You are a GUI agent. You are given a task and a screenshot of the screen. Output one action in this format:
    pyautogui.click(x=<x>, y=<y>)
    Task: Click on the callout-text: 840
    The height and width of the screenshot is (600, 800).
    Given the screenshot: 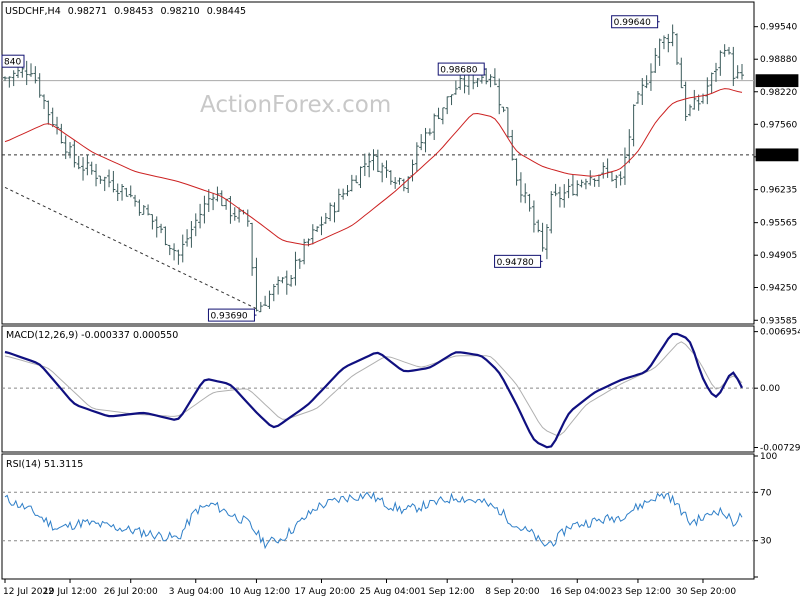 What is the action you would take?
    pyautogui.click(x=12, y=63)
    